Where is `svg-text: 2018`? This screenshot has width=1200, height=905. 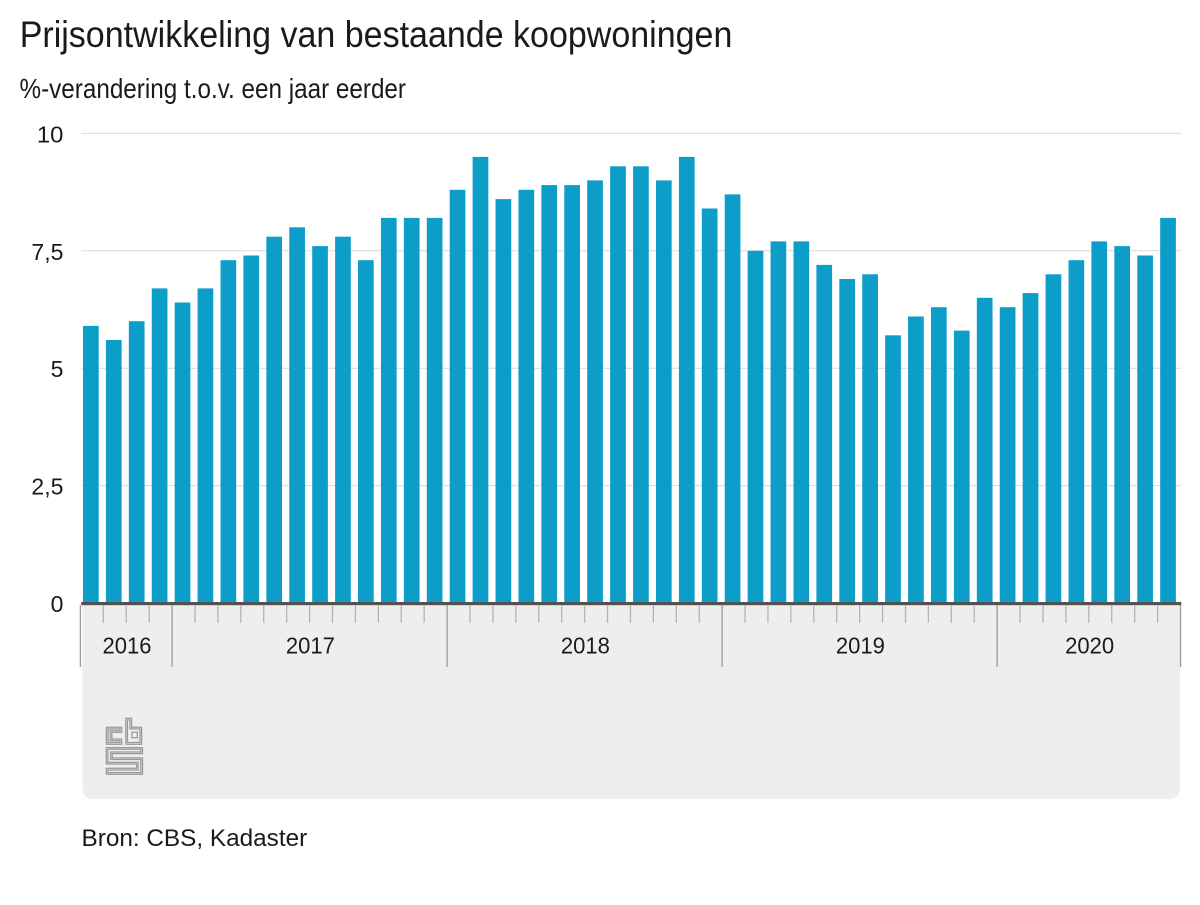 svg-text: 2018 is located at coordinates (585, 646).